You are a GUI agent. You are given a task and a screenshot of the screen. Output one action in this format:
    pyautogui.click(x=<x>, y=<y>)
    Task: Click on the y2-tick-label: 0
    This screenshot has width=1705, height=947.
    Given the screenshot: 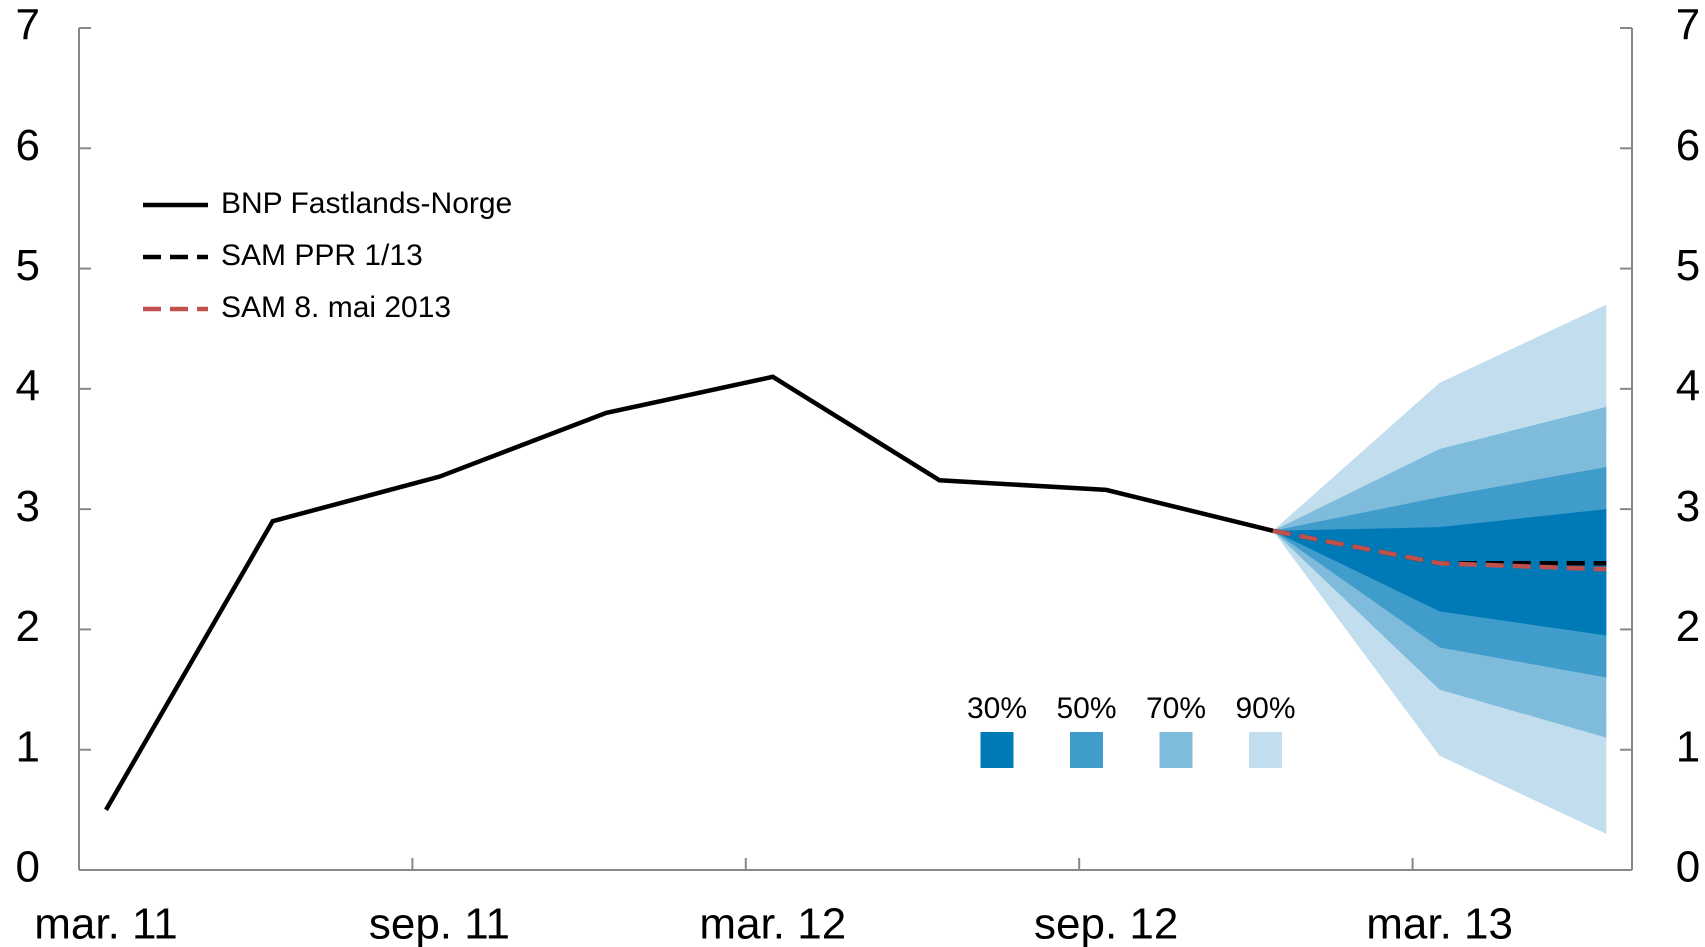 What is the action you would take?
    pyautogui.click(x=1688, y=867)
    